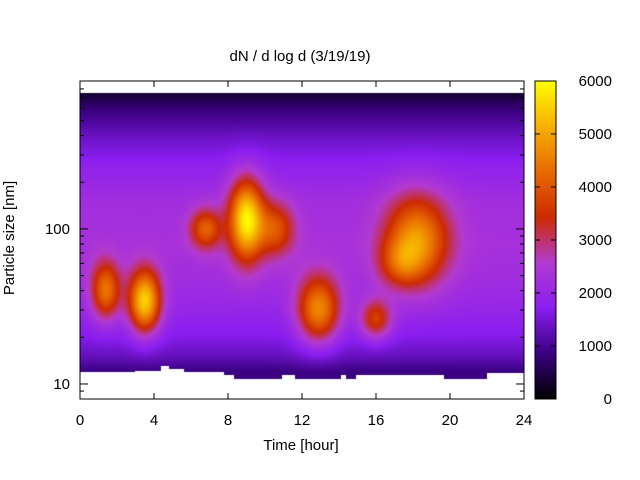  I want to click on colorbar-tick-label: 2000, so click(595, 293).